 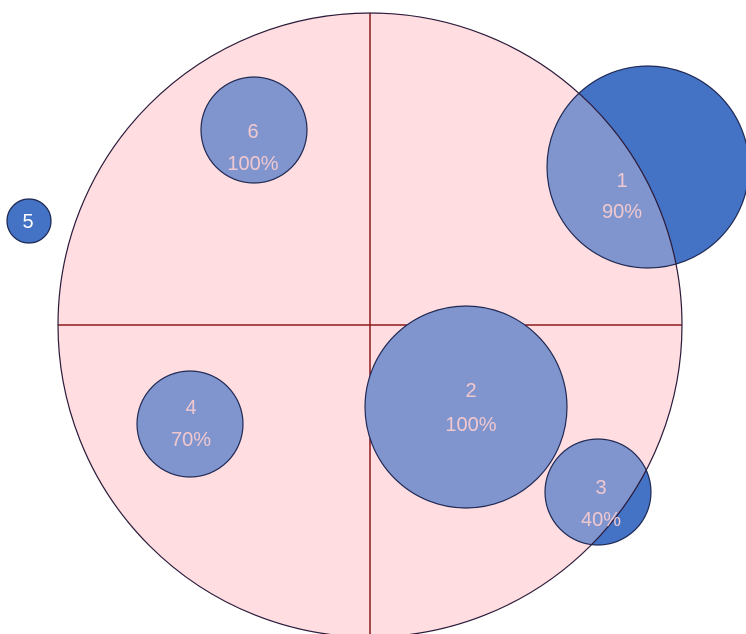 I want to click on bubble-5-outline, so click(x=29, y=221).